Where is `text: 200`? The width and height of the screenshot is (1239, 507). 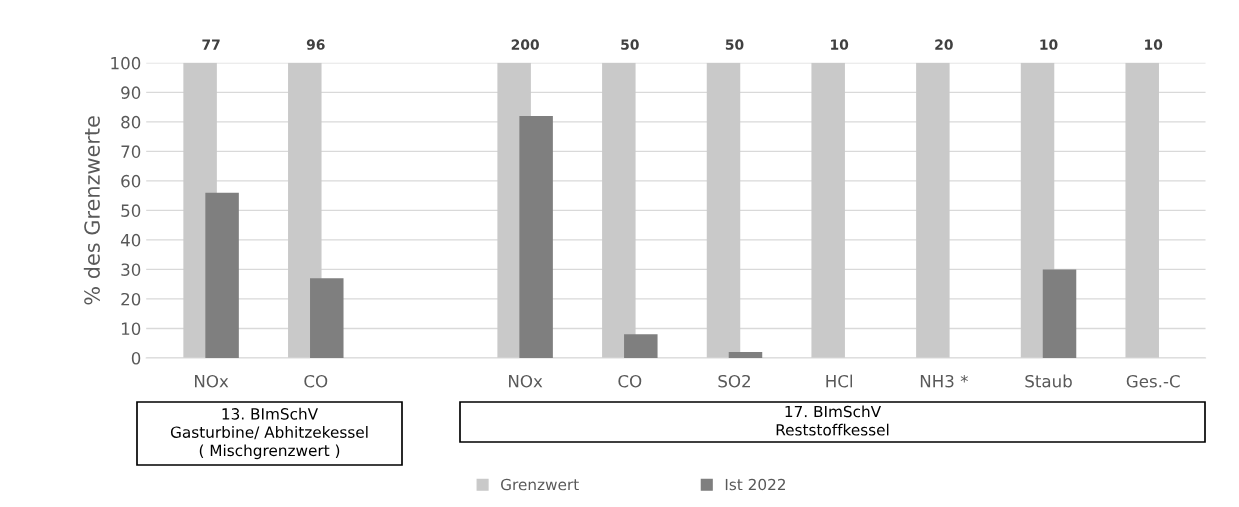 text: 200 is located at coordinates (525, 44).